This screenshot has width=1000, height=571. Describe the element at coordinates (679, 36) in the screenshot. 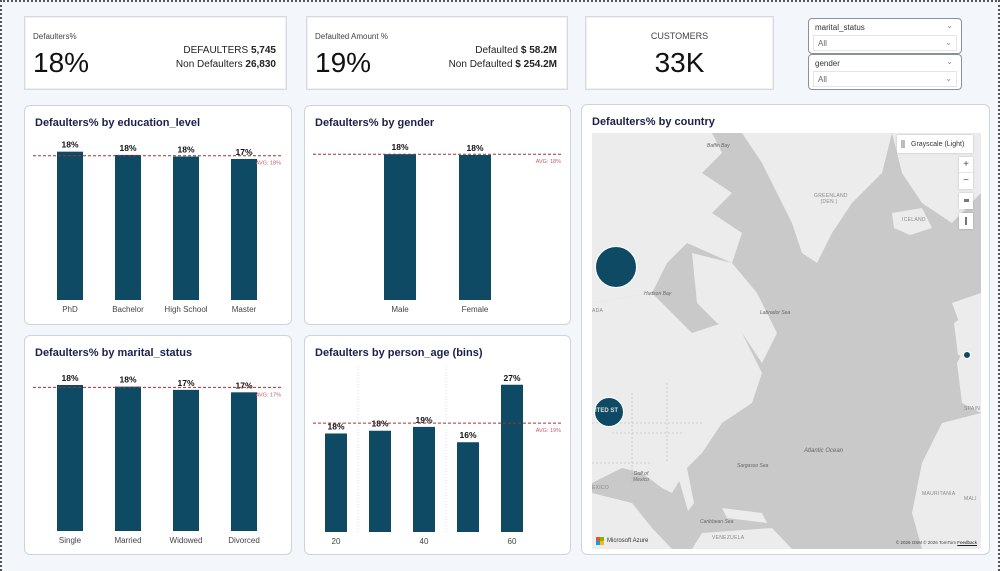

I see `kpi-customers-label: CUSTOMERS` at that location.